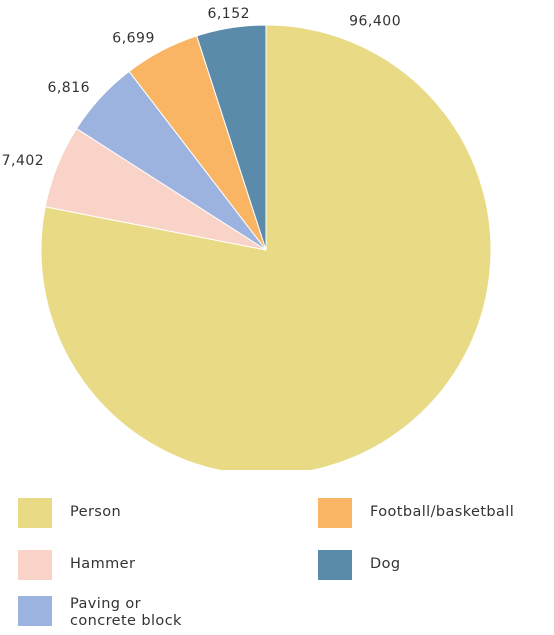 The width and height of the screenshot is (554, 635). Describe the element at coordinates (335, 565) in the screenshot. I see `legend-swatch-dog` at that location.